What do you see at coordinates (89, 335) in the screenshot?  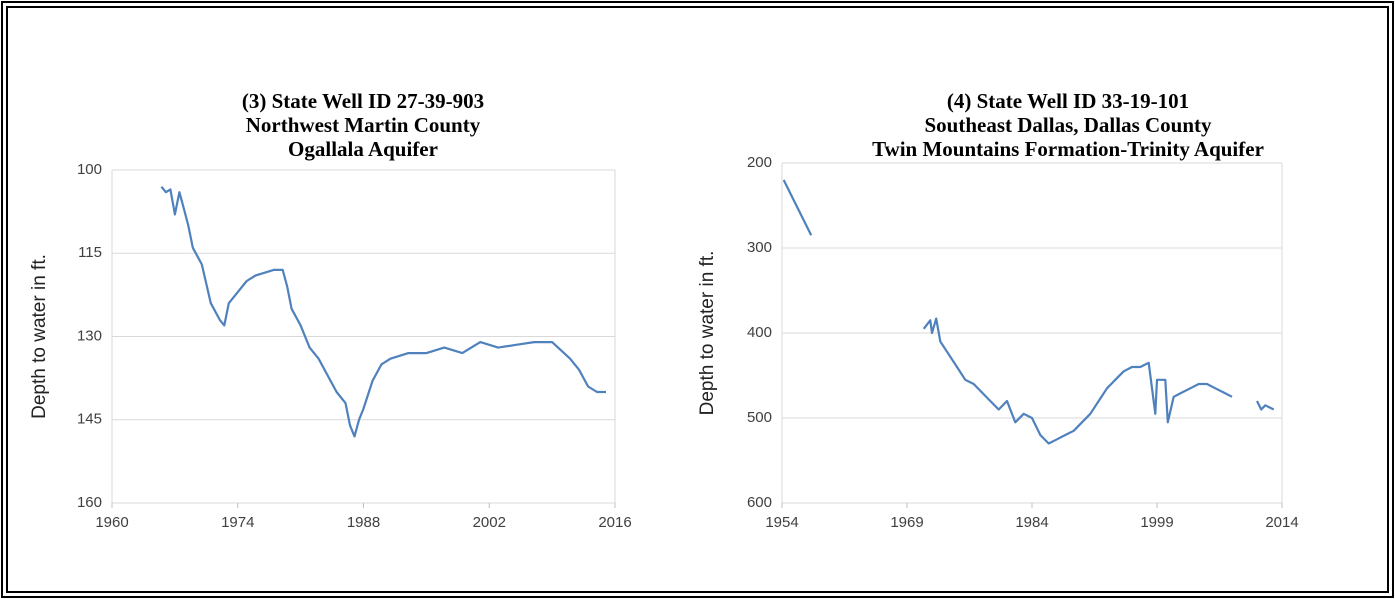 I see `y-tick-label: 130` at bounding box center [89, 335].